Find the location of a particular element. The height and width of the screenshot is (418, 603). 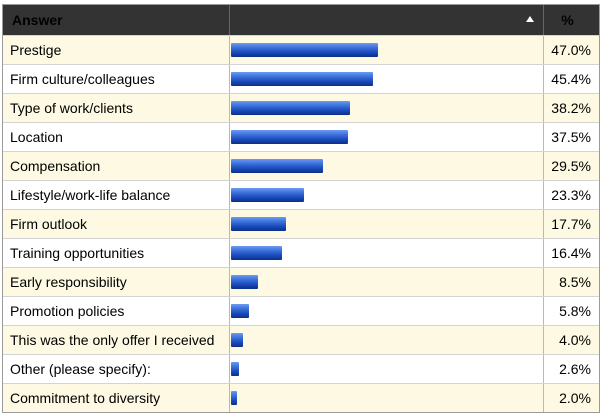

table-row: Early responsibility 8.5% is located at coordinates (301, 281).